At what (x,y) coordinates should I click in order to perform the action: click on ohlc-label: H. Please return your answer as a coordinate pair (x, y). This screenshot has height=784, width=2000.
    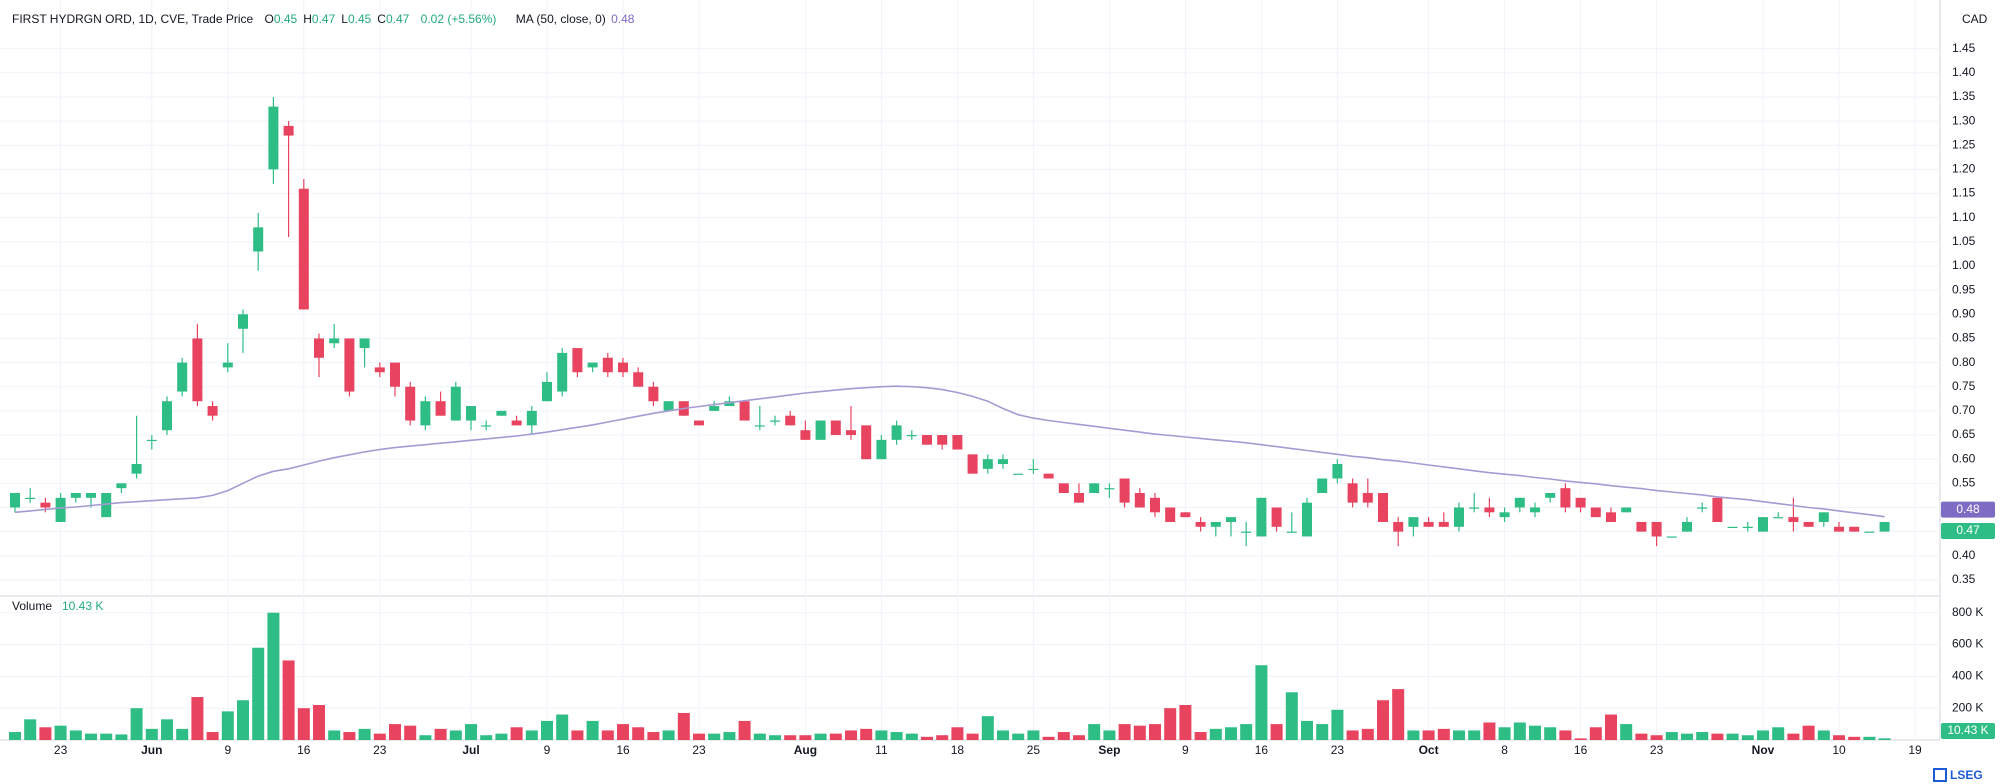
    Looking at the image, I should click on (307, 19).